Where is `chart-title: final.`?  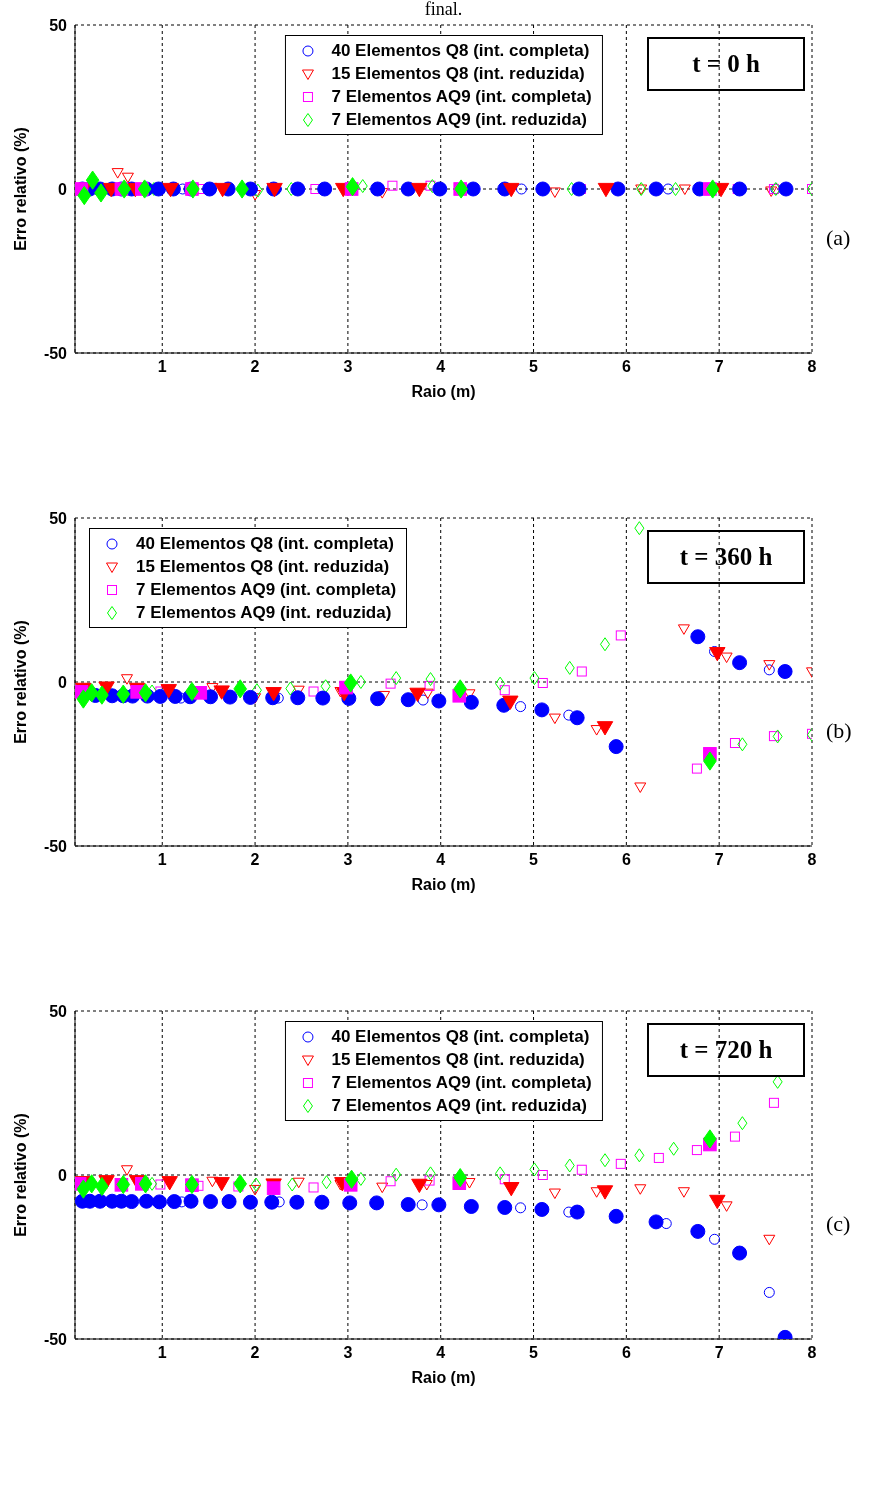
chart-title: final. is located at coordinates (443, 9).